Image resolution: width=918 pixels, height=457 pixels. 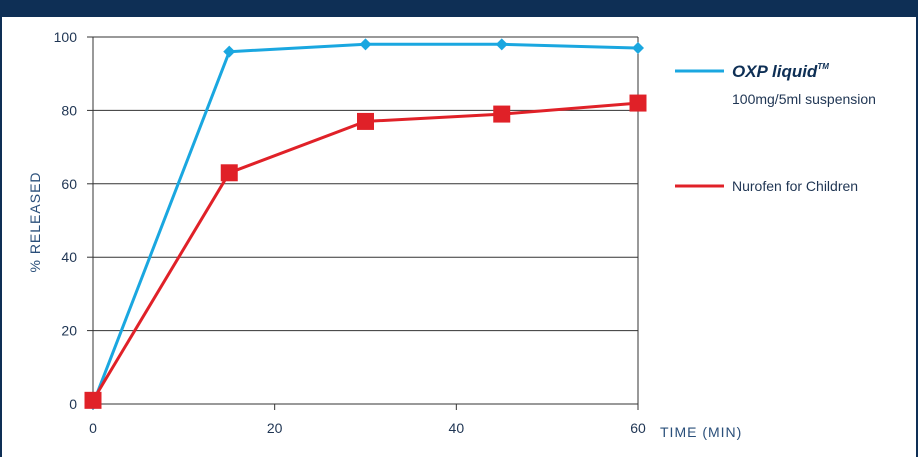 What do you see at coordinates (1, 237) in the screenshot?
I see `frame-border-left` at bounding box center [1, 237].